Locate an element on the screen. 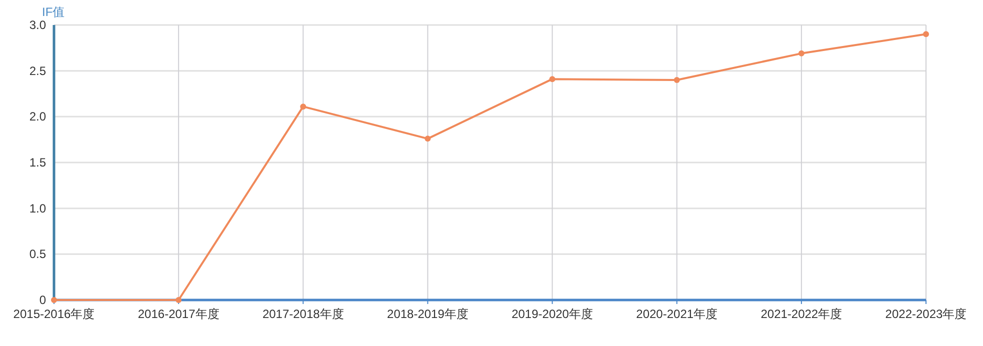  y-tick-label: 3.0 is located at coordinates (37, 25).